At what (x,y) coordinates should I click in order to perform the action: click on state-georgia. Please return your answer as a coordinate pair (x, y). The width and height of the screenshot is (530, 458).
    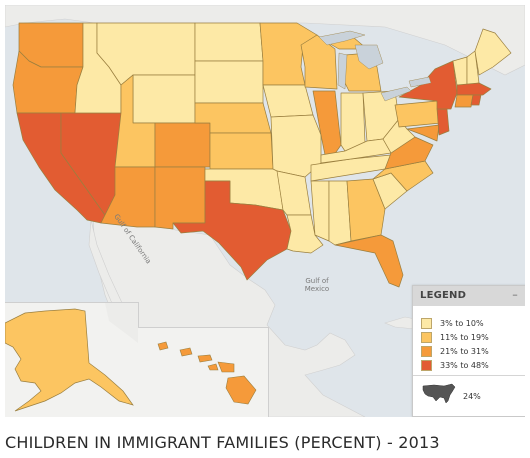
    Looking at the image, I should click on (366, 210).